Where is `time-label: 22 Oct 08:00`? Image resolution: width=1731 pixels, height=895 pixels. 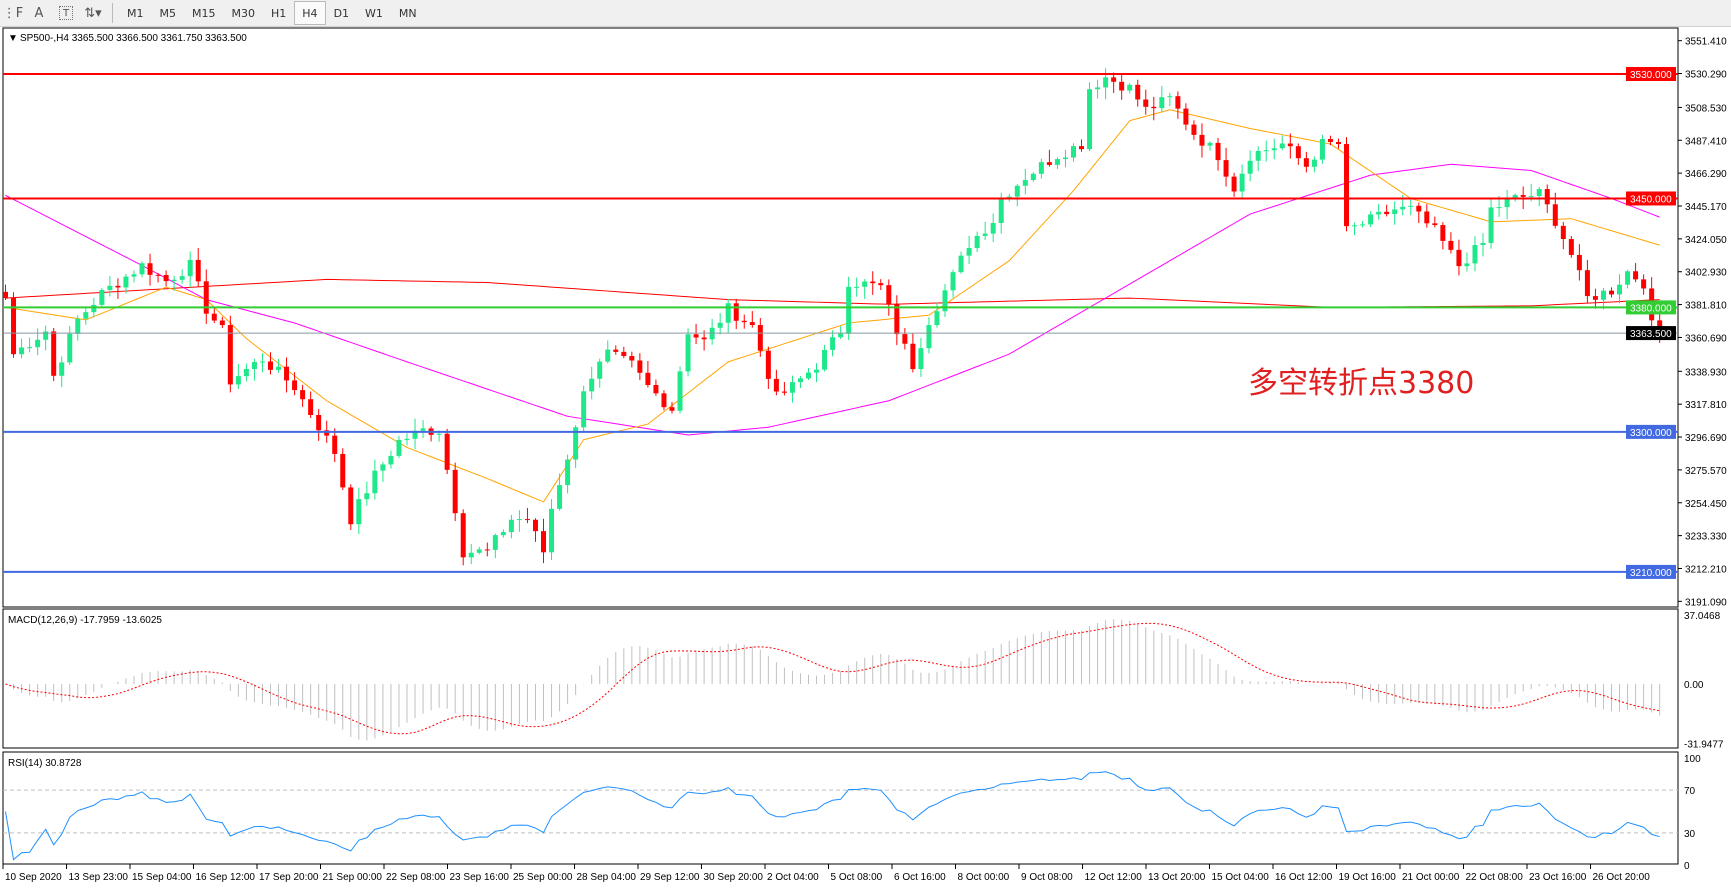
time-label: 22 Oct 08:00 is located at coordinates (1495, 877).